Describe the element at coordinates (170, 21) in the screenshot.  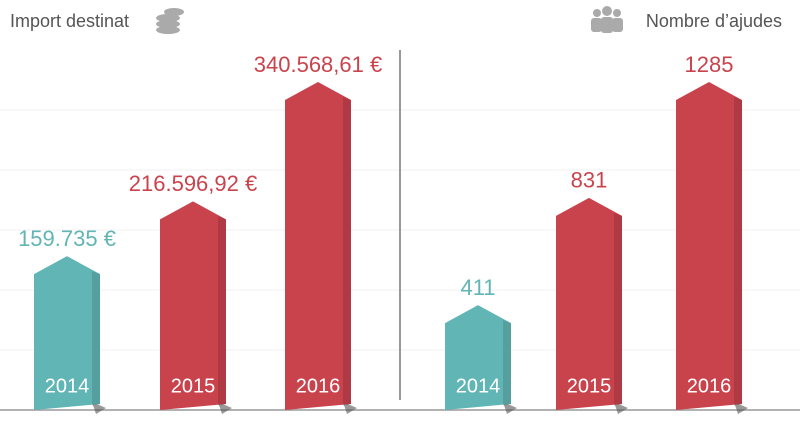
I see `coins-icon` at that location.